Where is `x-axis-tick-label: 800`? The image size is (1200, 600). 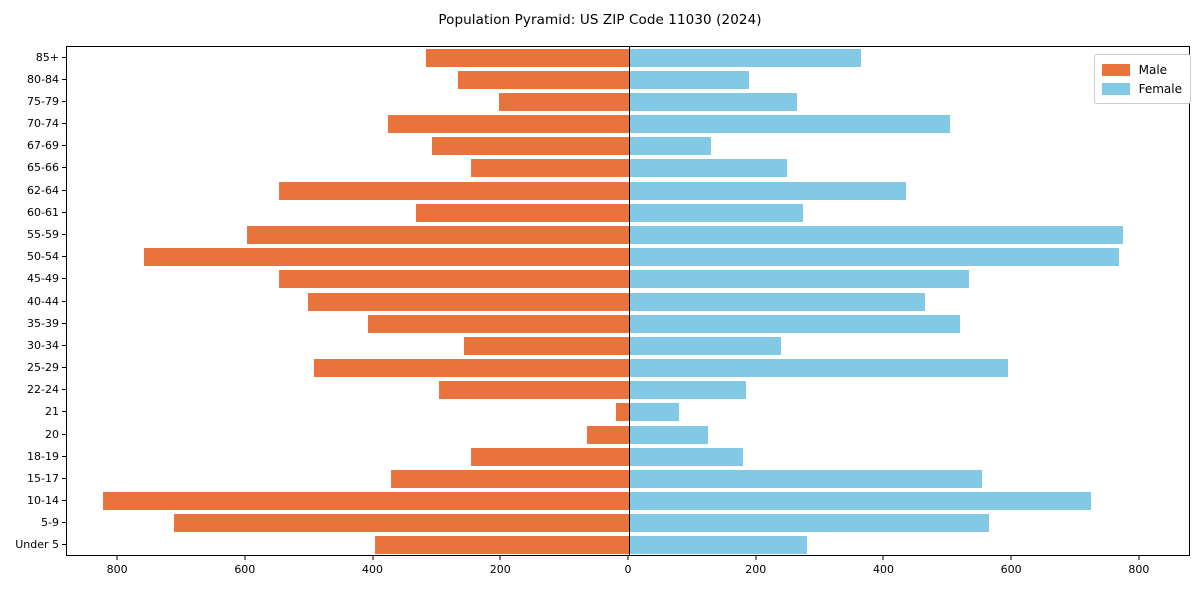
x-axis-tick-label: 800 is located at coordinates (117, 569).